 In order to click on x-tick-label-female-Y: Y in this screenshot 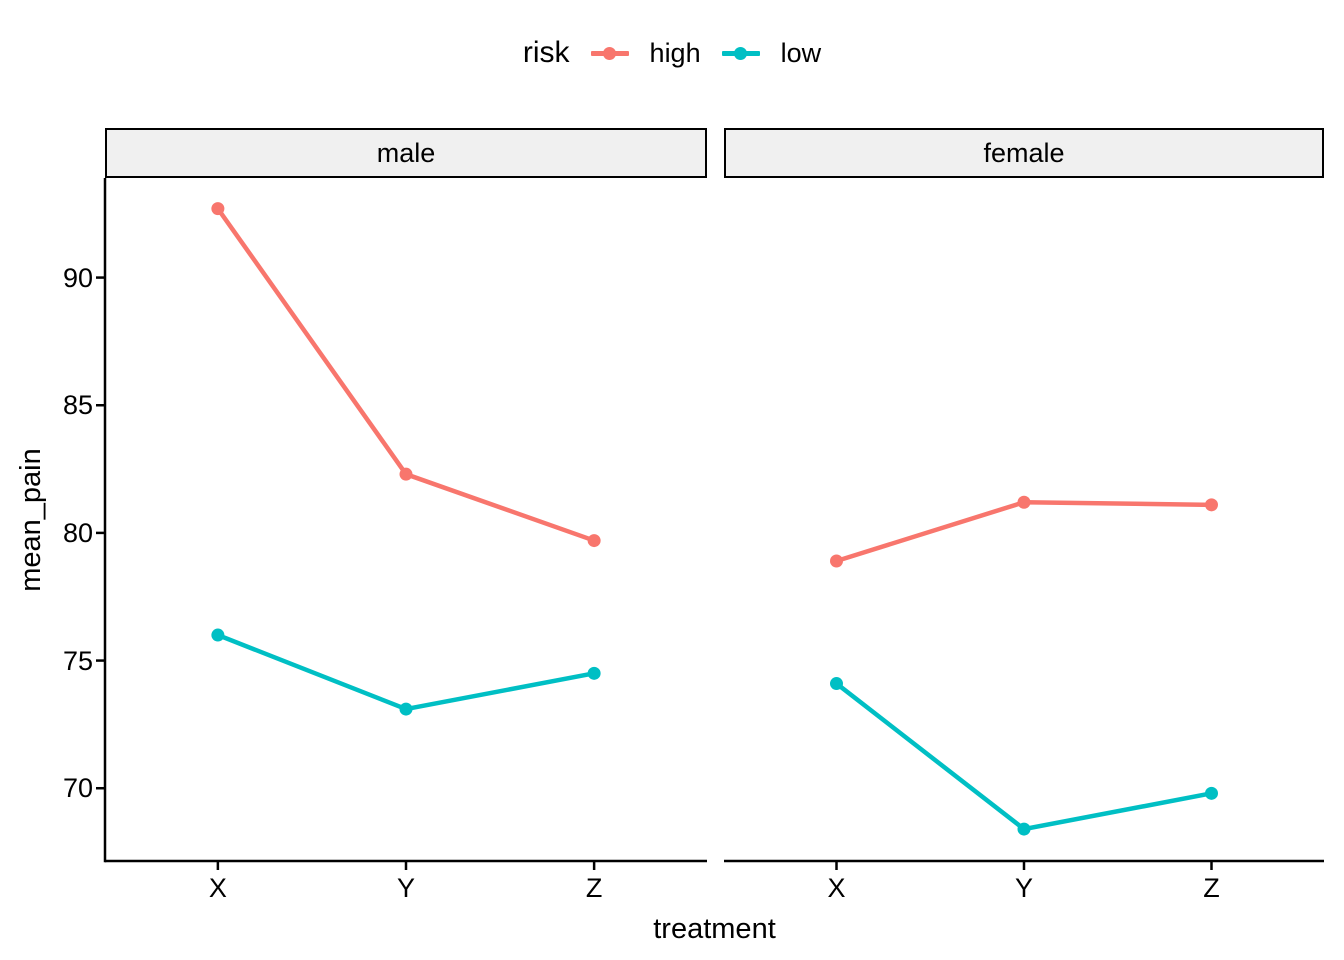, I will do `click(1023, 888)`.